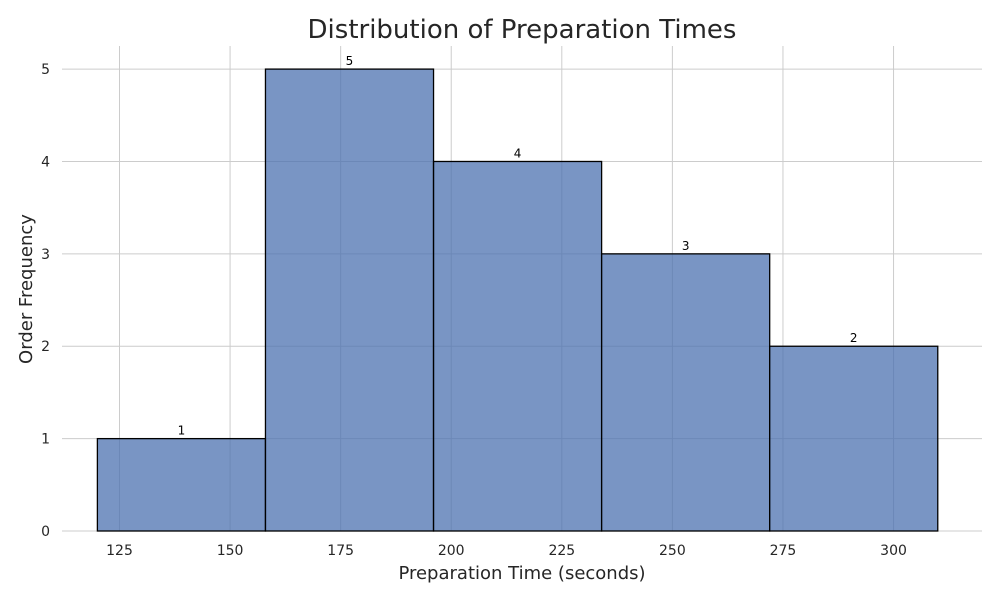 This screenshot has height=600, width=1000. I want to click on x-tick-label-7: 300, so click(893, 551).